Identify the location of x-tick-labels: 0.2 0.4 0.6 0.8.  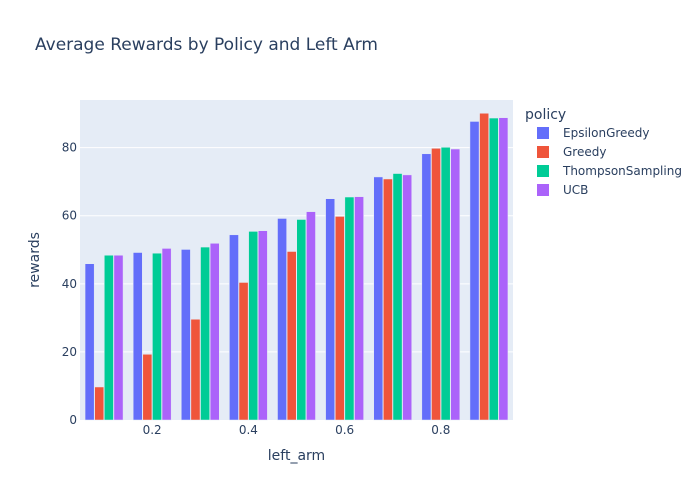
(297, 430).